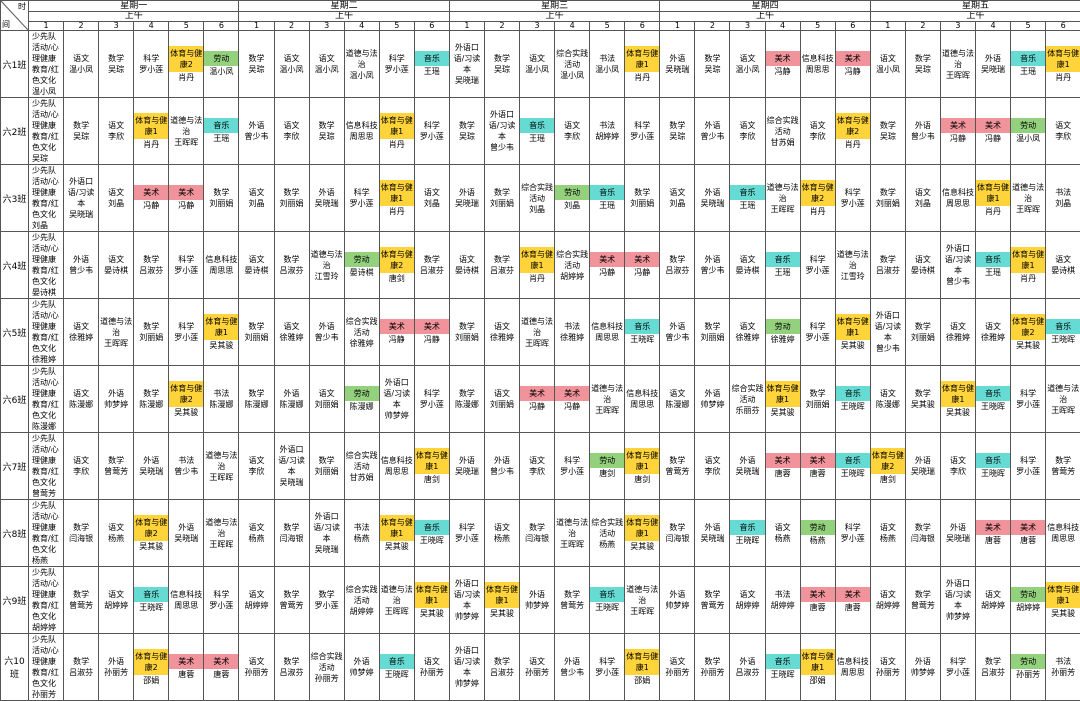  Describe the element at coordinates (782, 332) in the screenshot. I see `lesson-cell: 劳动徐雅婷` at that location.